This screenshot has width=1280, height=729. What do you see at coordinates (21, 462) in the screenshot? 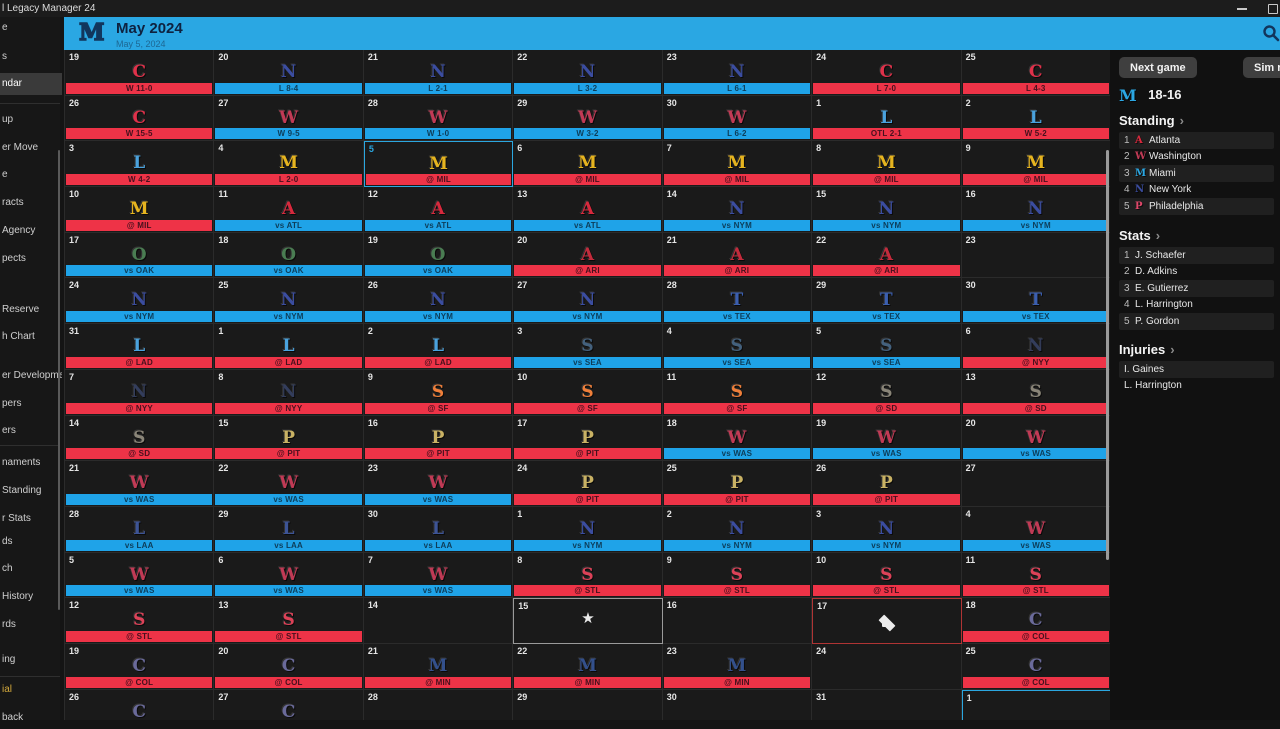
I see `sidebar-item: naments` at bounding box center [21, 462].